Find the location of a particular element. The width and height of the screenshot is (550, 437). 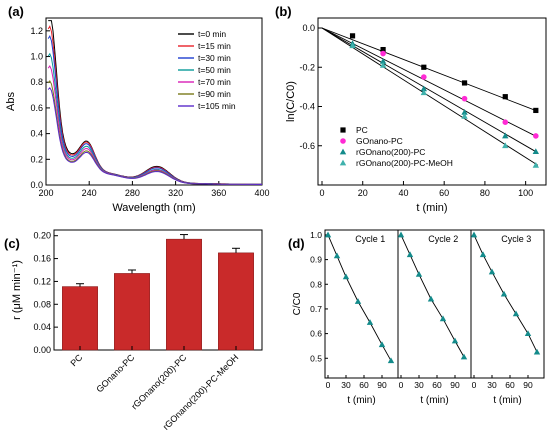

legend-label-1: t=15 min is located at coordinates (214, 46).